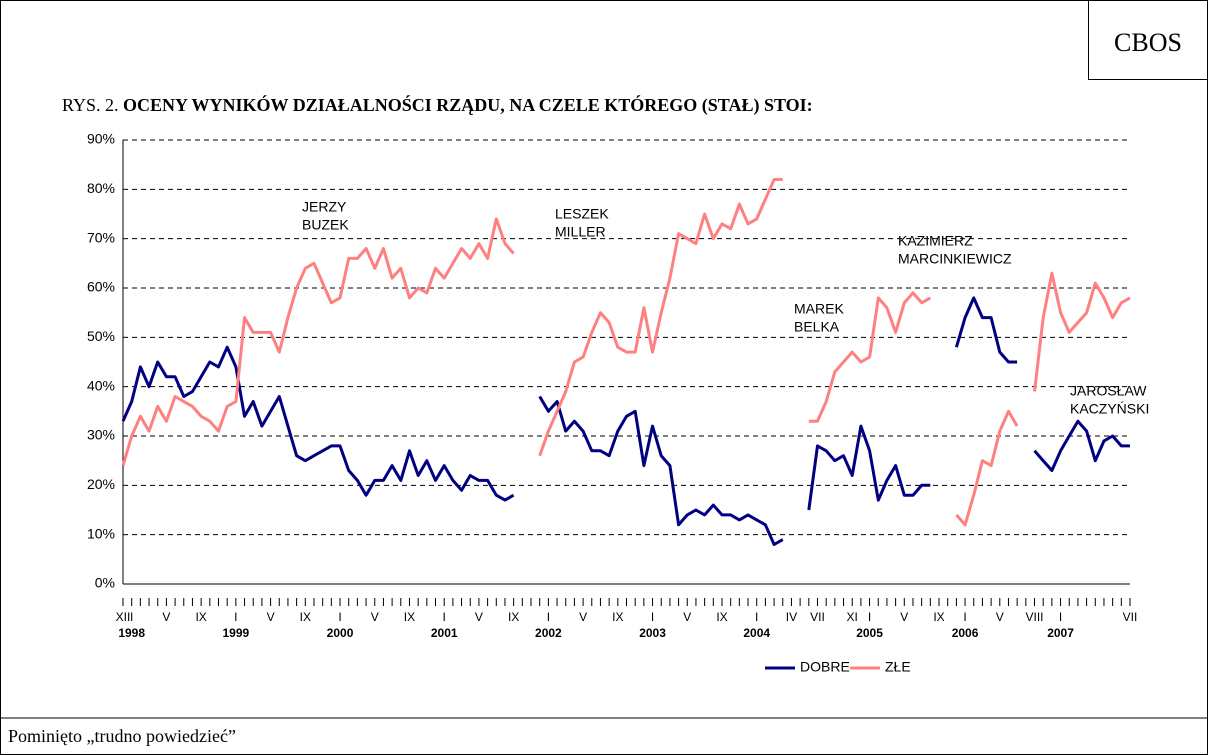  I want to click on year-label: 1999, so click(236, 633).